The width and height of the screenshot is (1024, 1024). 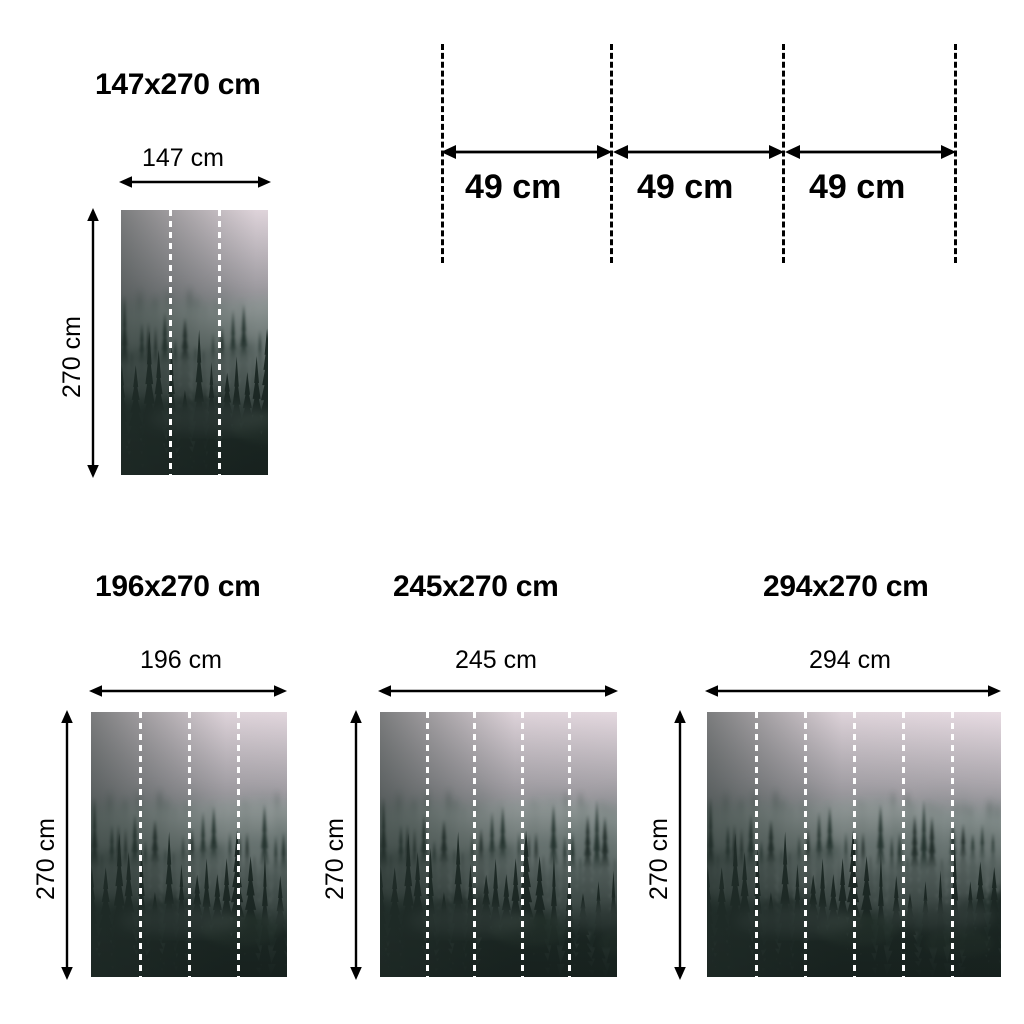 What do you see at coordinates (476, 586) in the screenshot?
I see `panel-title-245: 245x270 cm` at bounding box center [476, 586].